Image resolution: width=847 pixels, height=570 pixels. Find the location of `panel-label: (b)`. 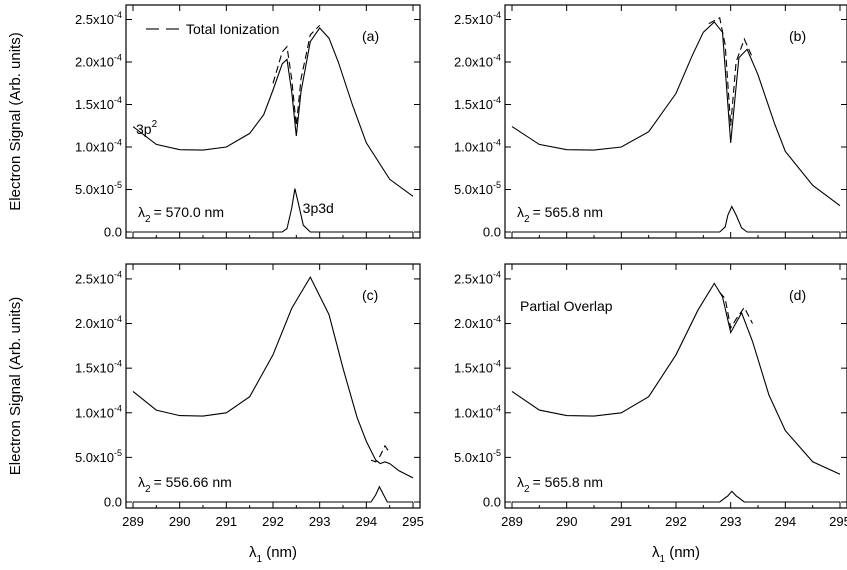

panel-label: (b) is located at coordinates (797, 36).